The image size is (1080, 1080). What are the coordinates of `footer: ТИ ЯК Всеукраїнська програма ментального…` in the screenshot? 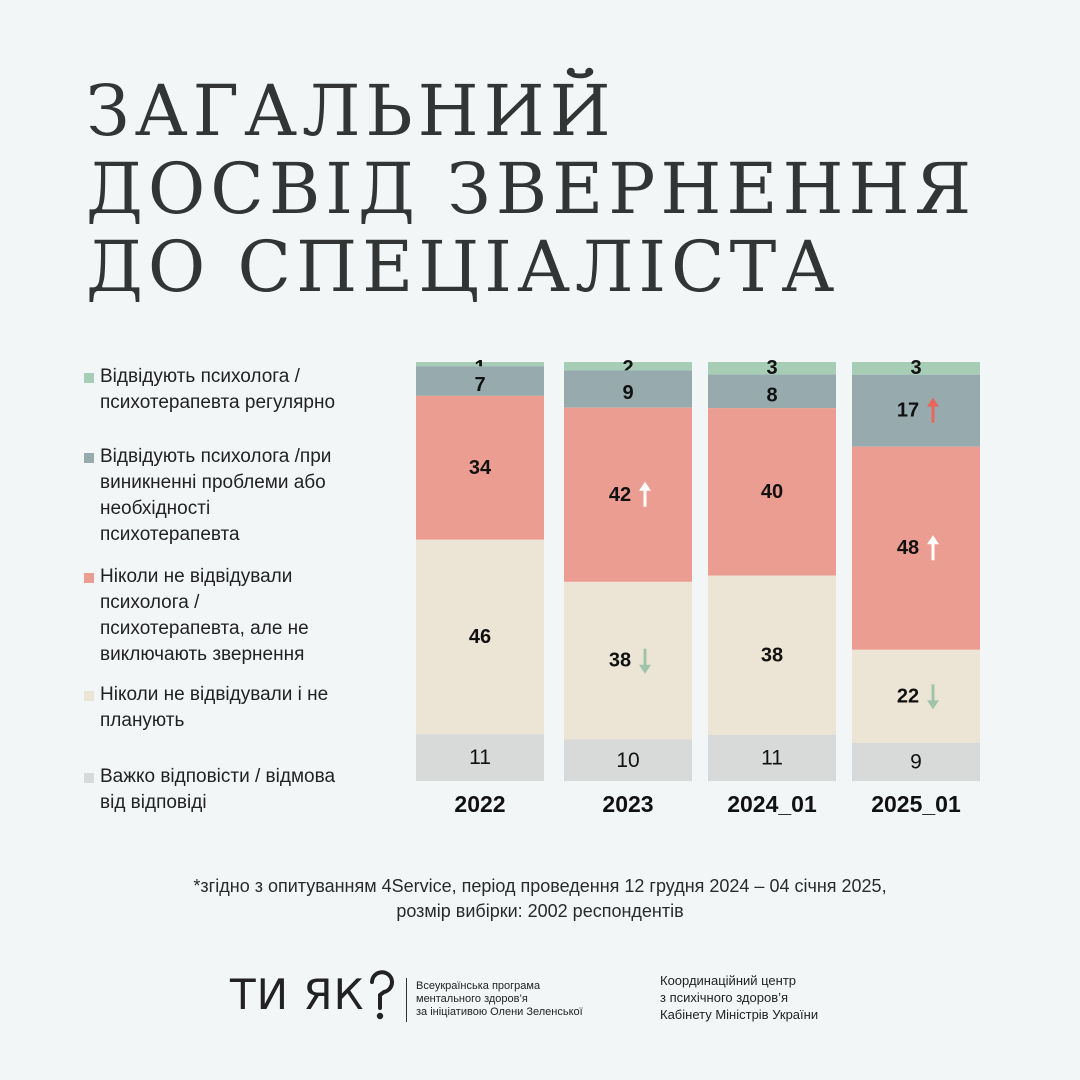 It's located at (540, 1000).